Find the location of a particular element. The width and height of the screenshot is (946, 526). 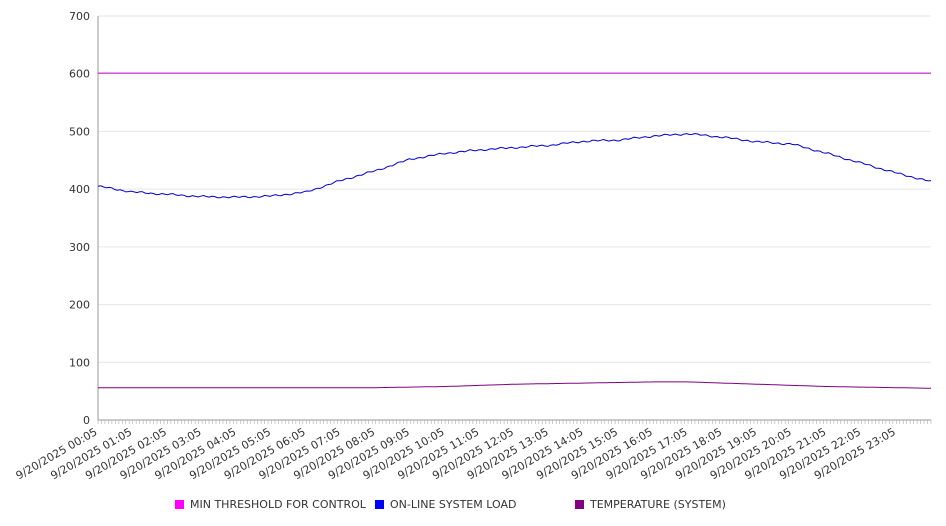

legend-label-temperature: TEMPERATURE (SYSTEM) is located at coordinates (658, 504).